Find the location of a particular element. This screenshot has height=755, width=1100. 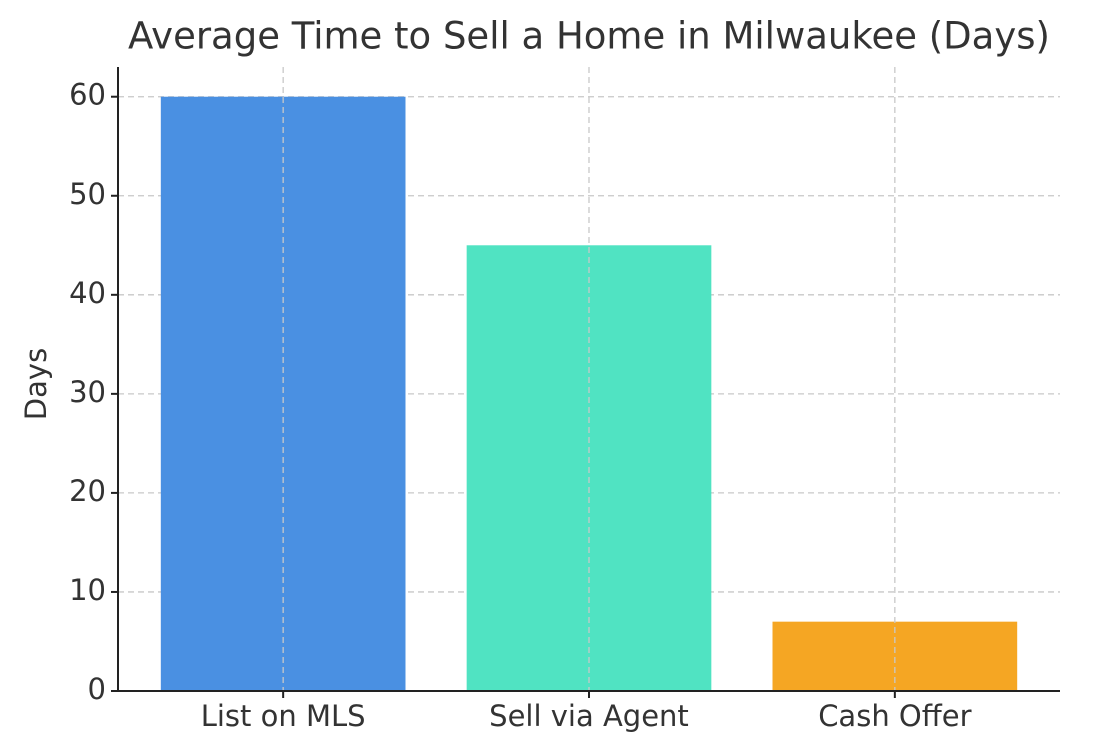

y-tick-label: 50 is located at coordinates (87, 194).